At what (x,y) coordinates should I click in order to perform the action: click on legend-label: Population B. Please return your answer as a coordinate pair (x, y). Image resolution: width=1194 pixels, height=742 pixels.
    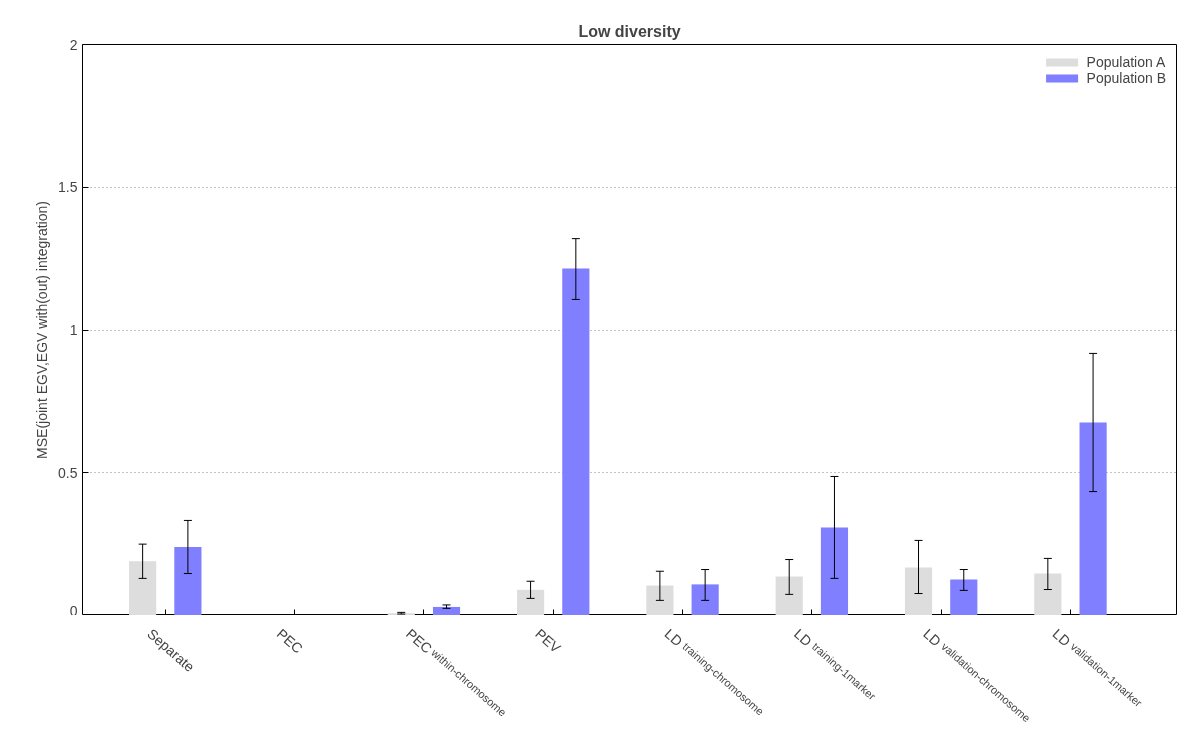
    Looking at the image, I should click on (1126, 78).